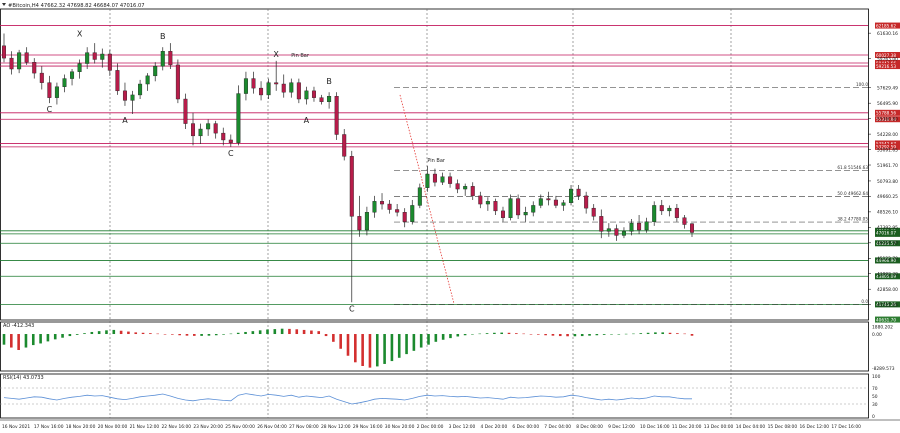 This screenshot has width=900, height=433. What do you see at coordinates (113, 427) in the screenshot?
I see `time-label-3: 20 Nov 00:00` at bounding box center [113, 427].